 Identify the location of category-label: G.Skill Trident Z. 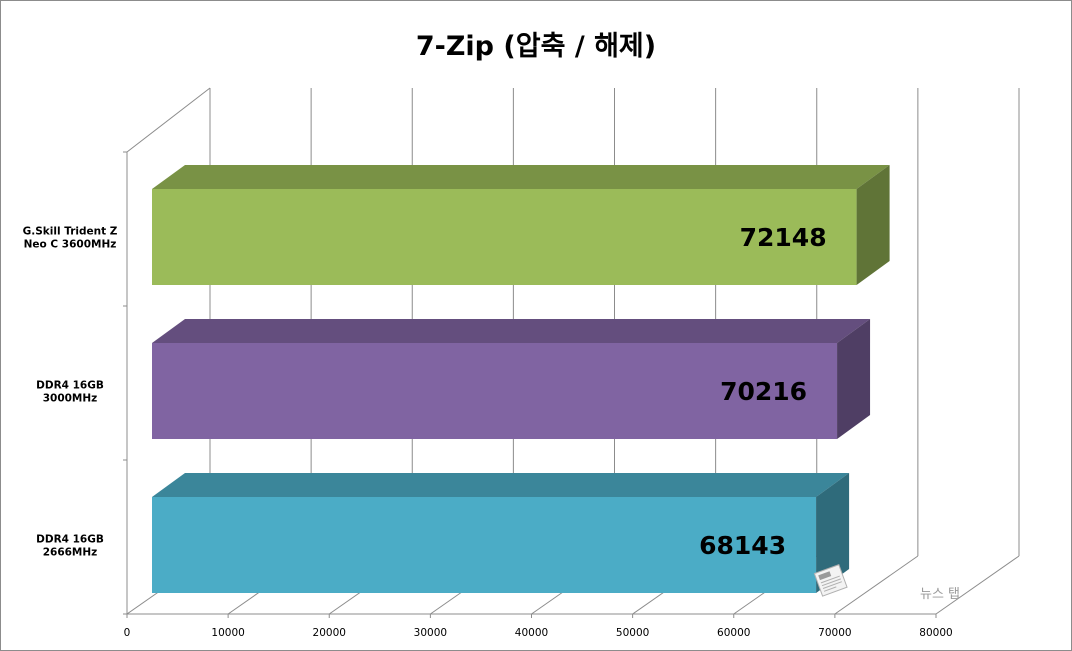
(70, 232).